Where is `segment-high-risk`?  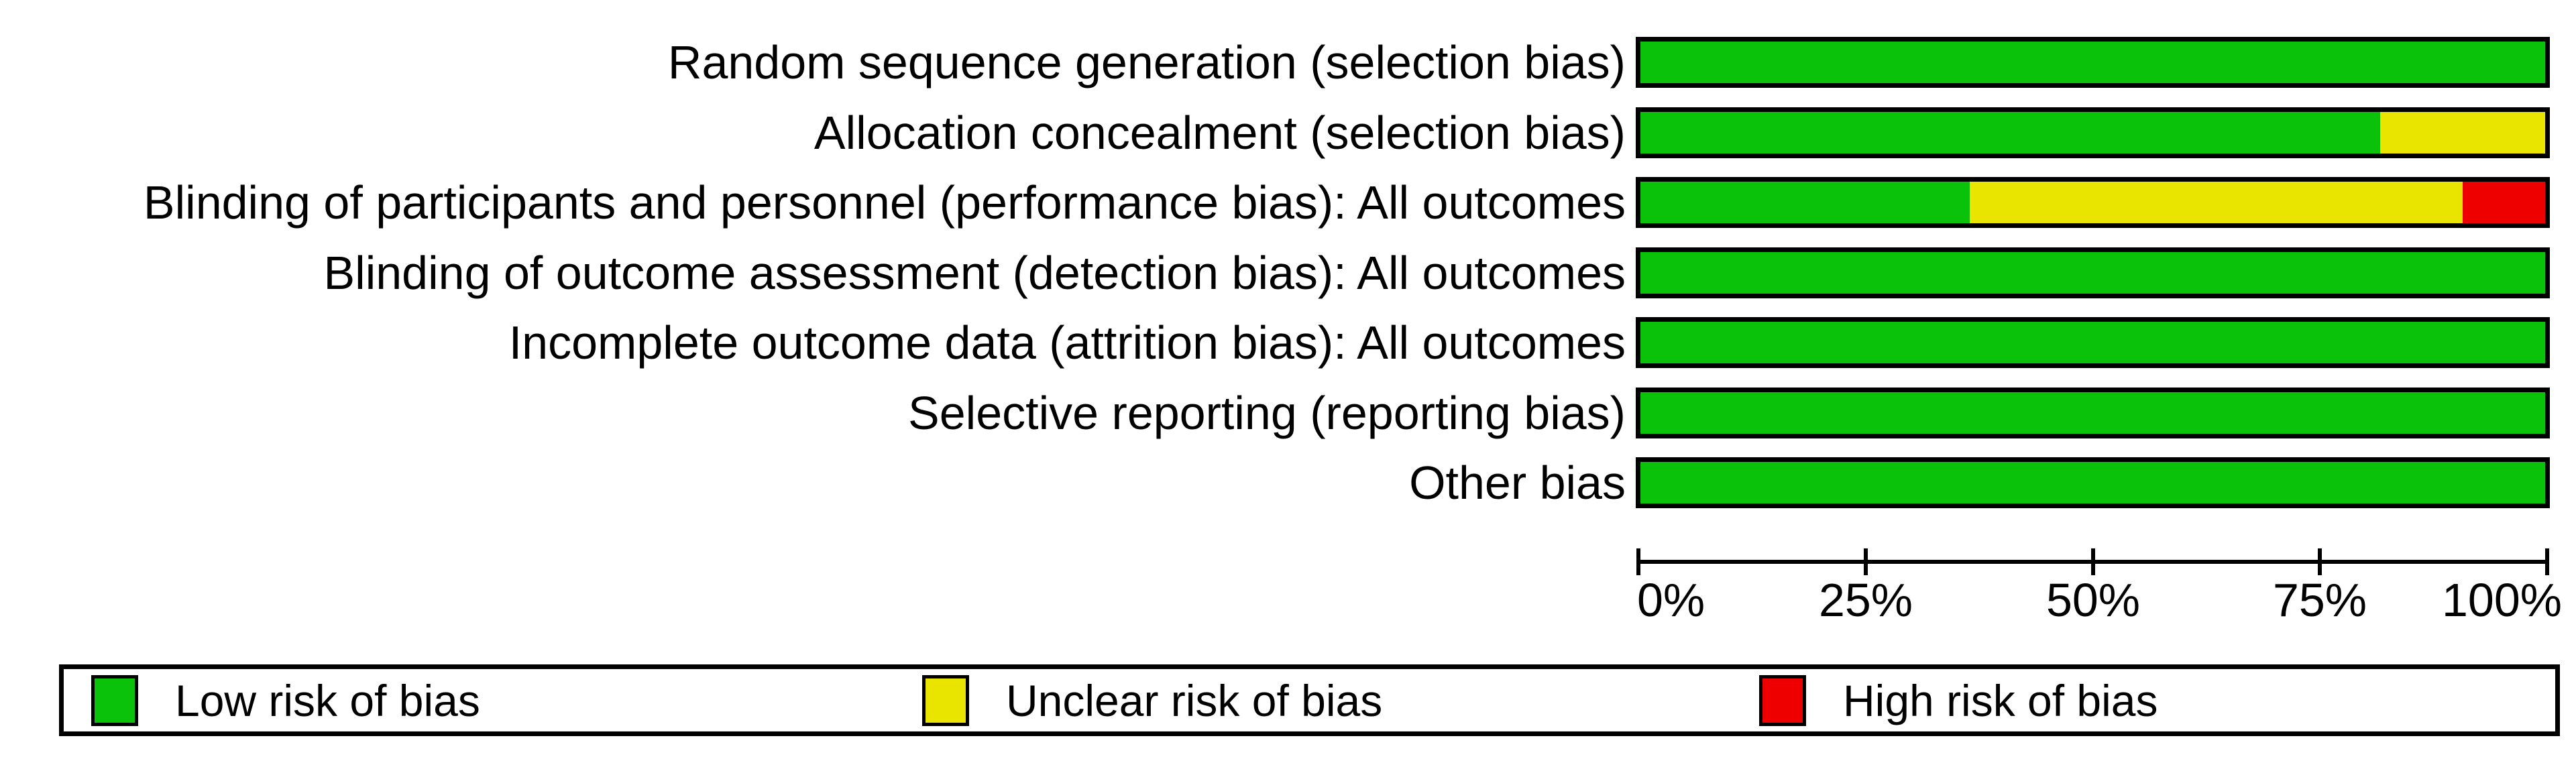
segment-high-risk is located at coordinates (2504, 202).